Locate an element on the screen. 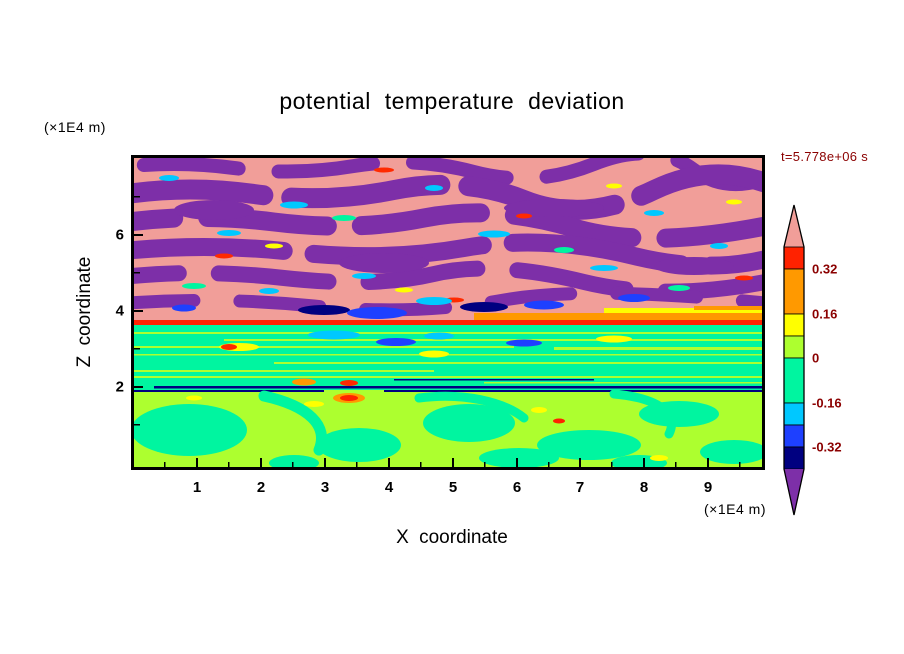 The image size is (904, 654). y-axis-title: Z coordinate is located at coordinates (84, 312).